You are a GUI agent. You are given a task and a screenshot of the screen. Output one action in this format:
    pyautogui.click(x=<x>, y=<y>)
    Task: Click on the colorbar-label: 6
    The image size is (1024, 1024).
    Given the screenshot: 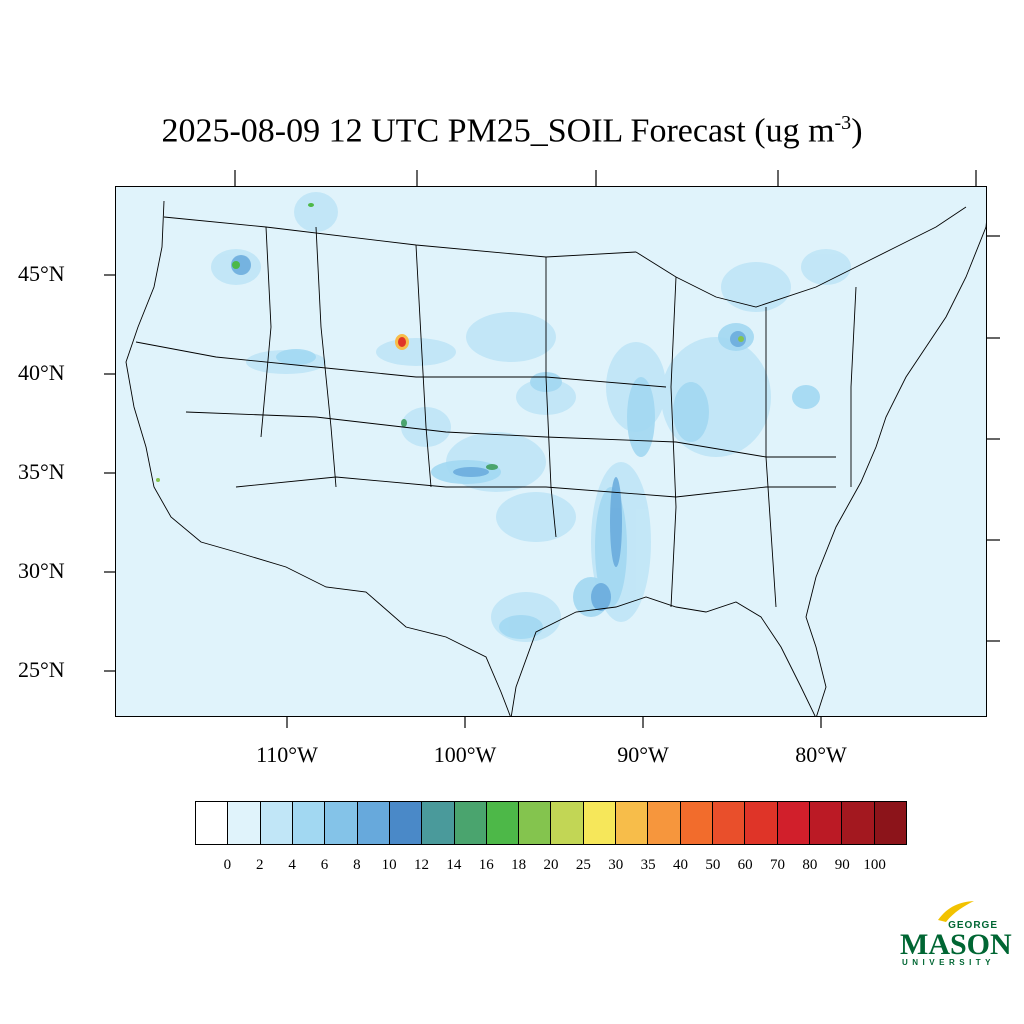 What is the action you would take?
    pyautogui.click(x=324, y=865)
    